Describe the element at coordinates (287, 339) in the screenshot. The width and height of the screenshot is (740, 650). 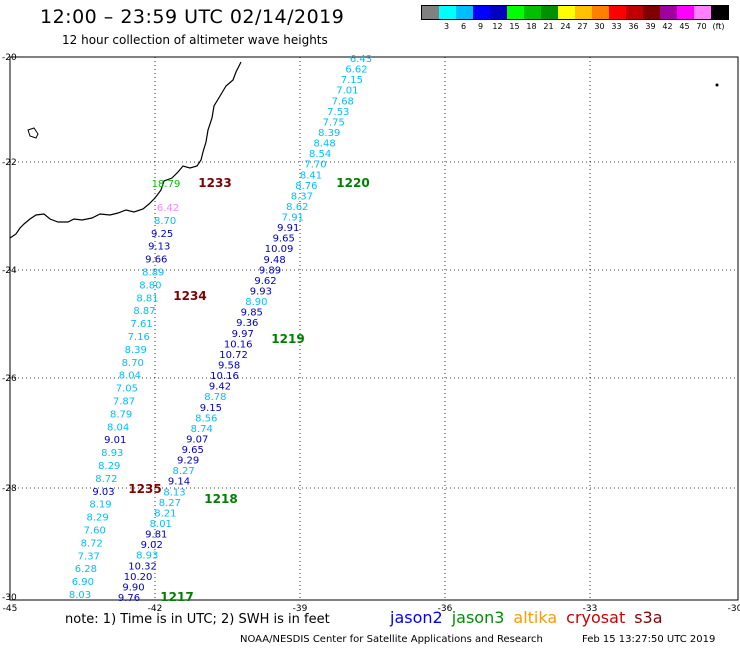
I see `pass-number-label: 1219` at that location.